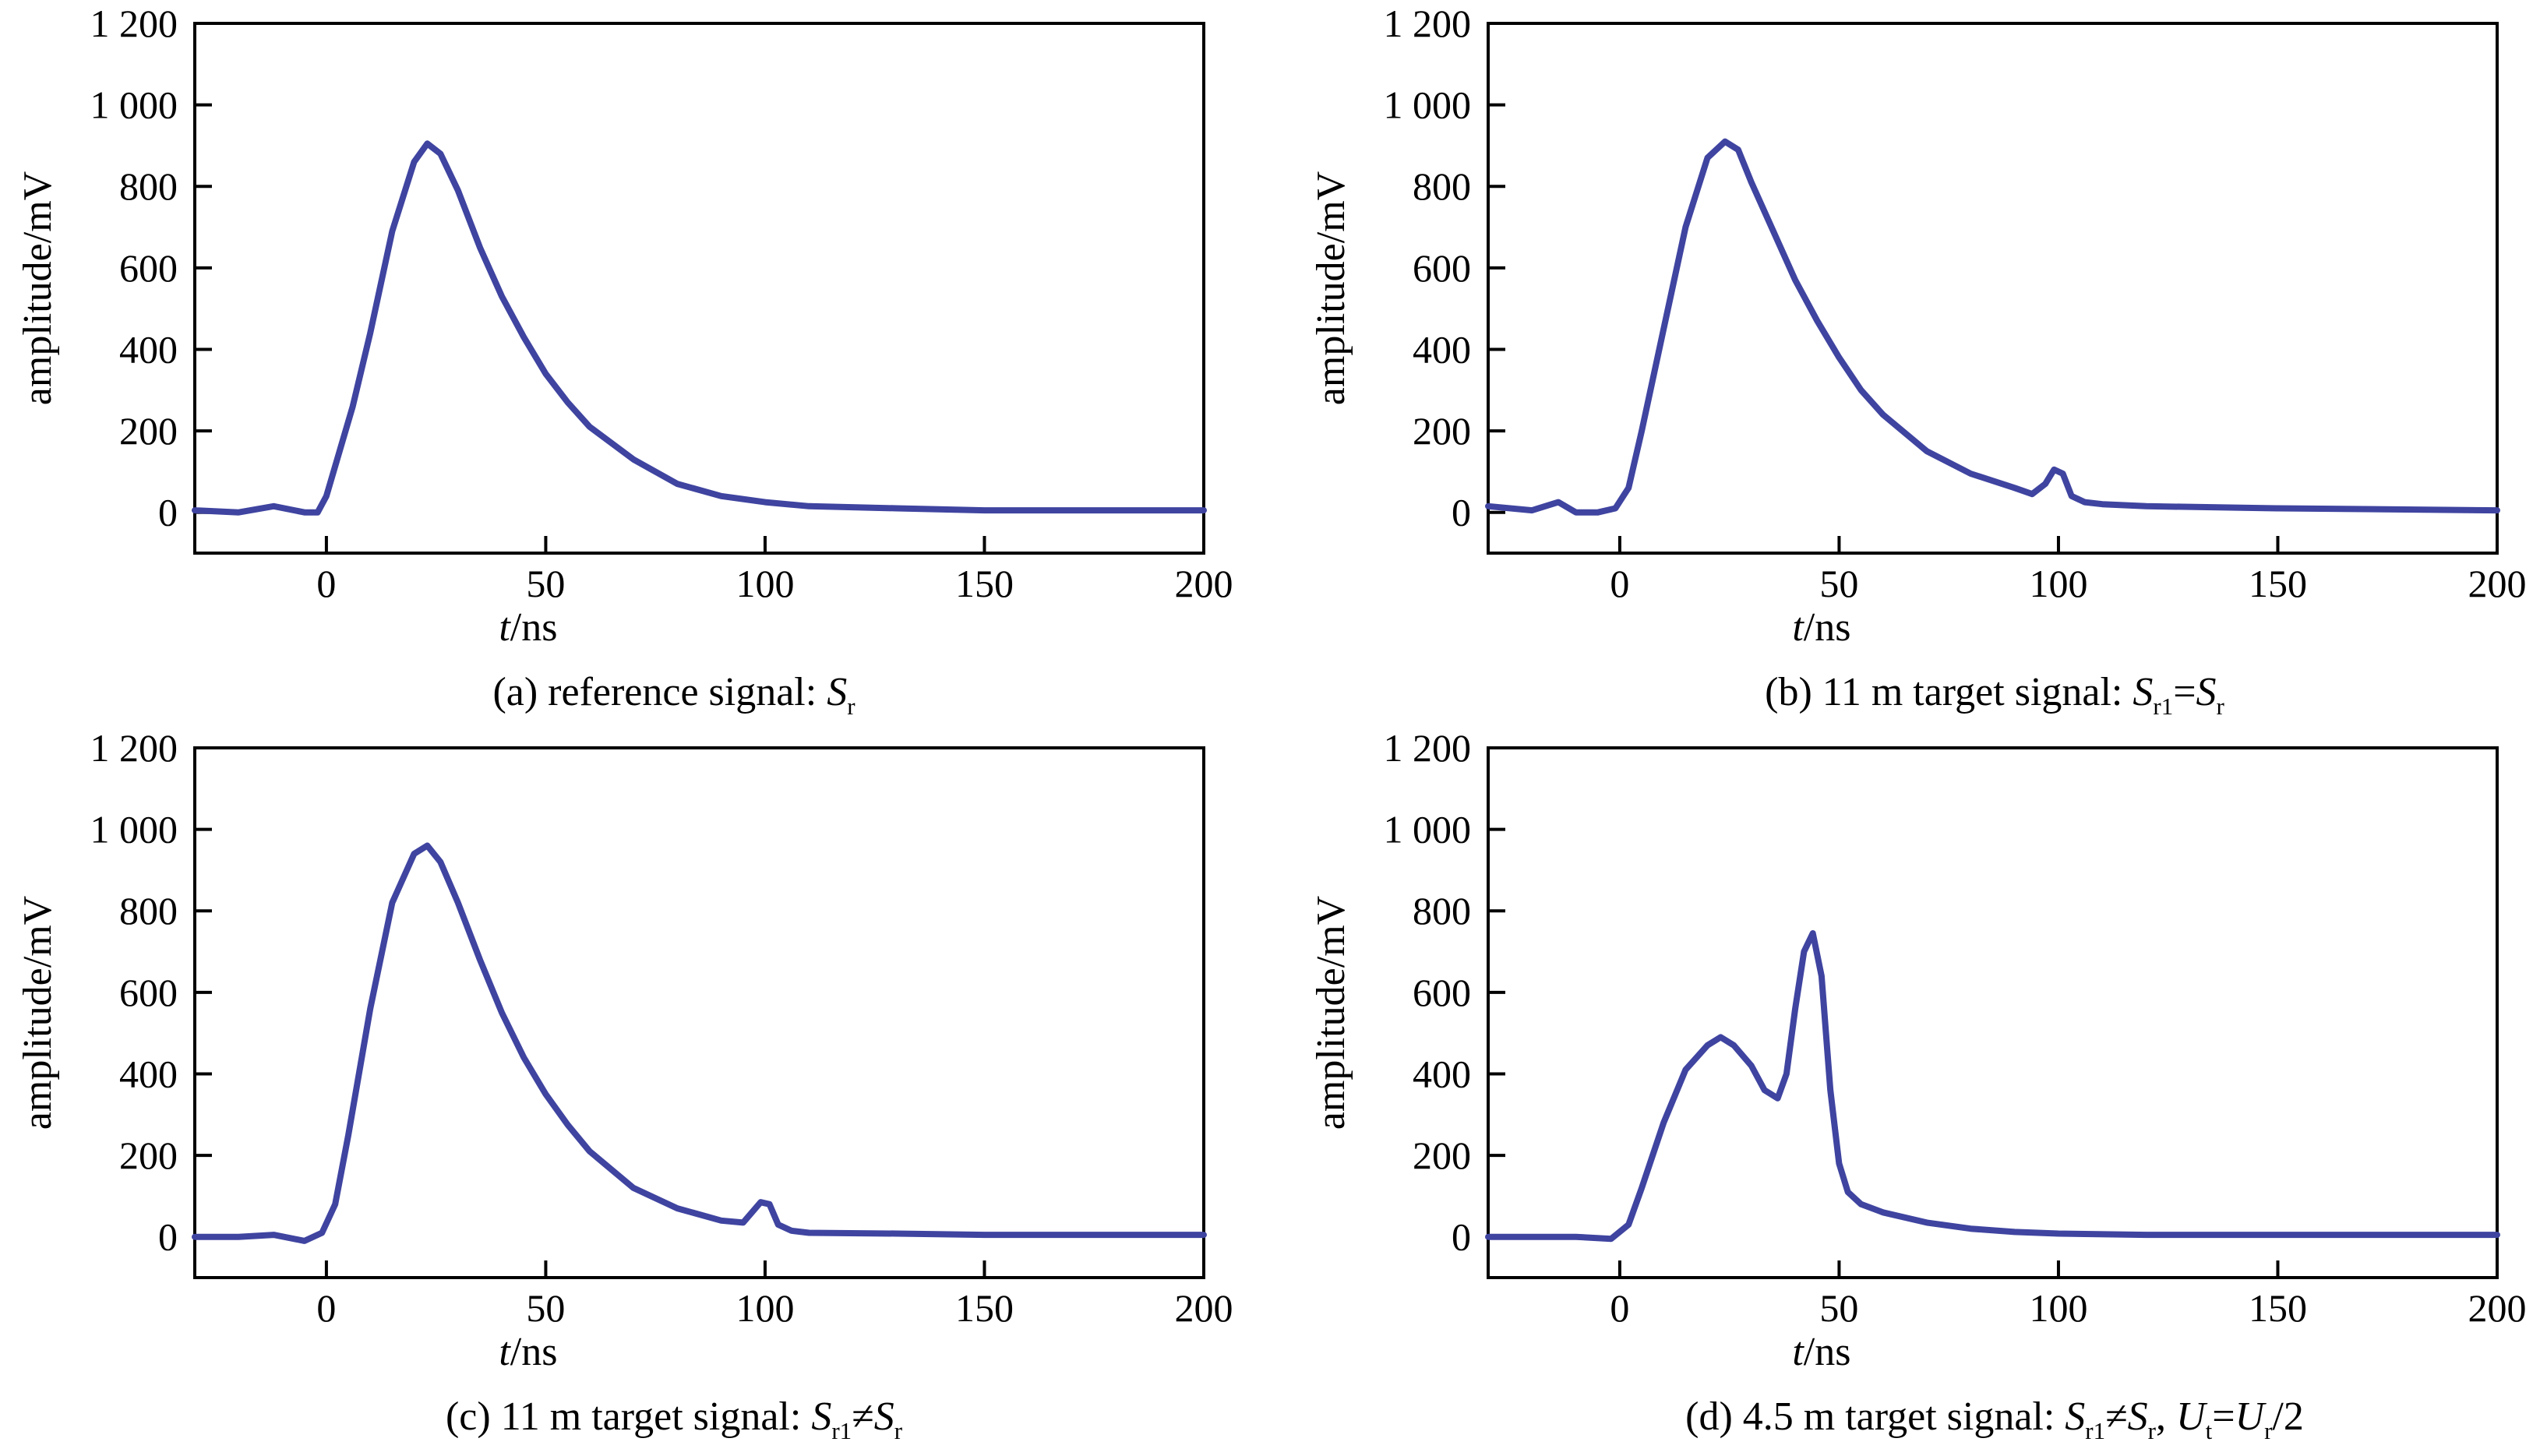  I want to click on chart-caption: (c) 11 m target signal: Sr1≠Sr, so click(674, 1419).